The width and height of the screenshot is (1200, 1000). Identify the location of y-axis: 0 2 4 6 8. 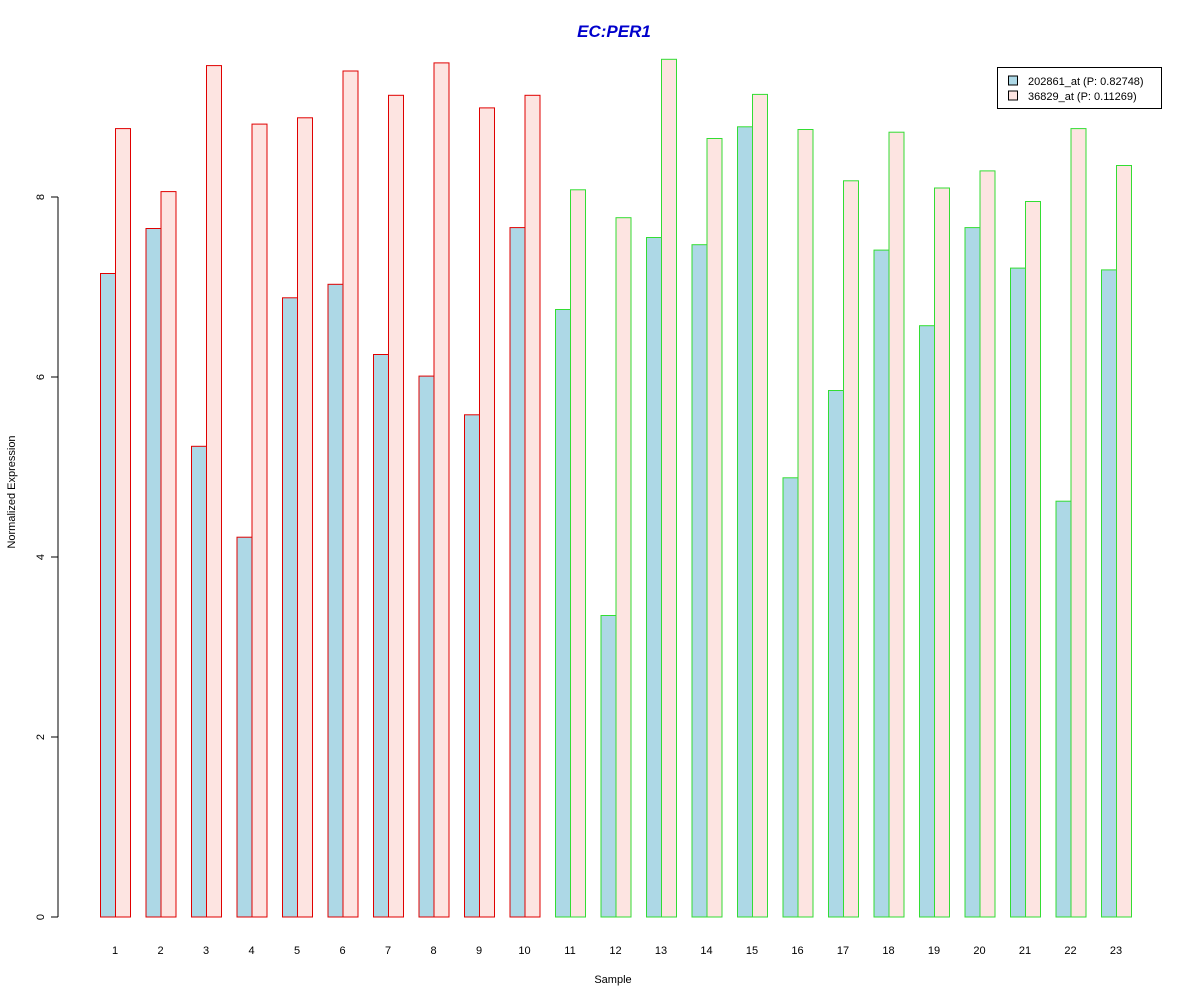
(47, 557).